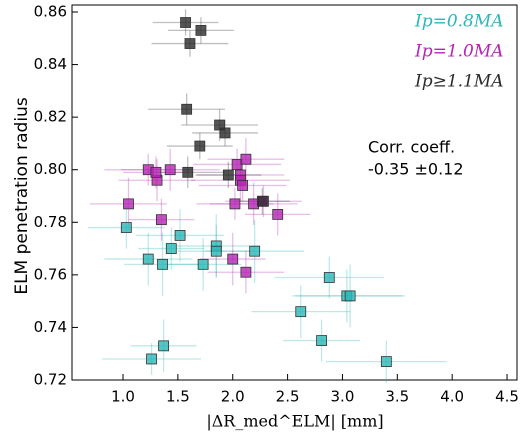 The height and width of the screenshot is (437, 520). Describe the element at coordinates (50, 380) in the screenshot. I see `y-tick-label: 0.72` at that location.